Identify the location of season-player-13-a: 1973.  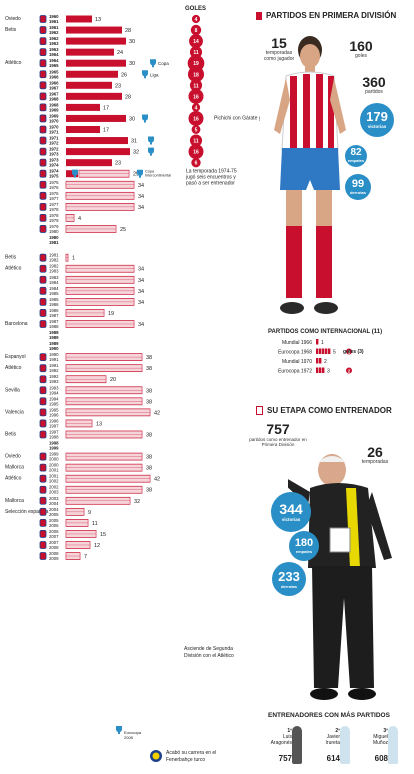
(54, 160).